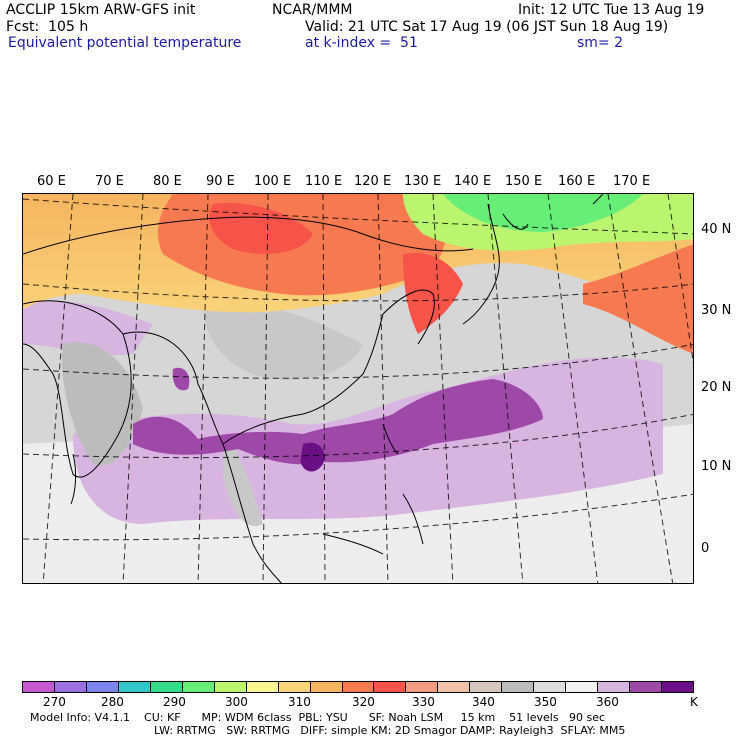 Image resolution: width=740 pixels, height=740 pixels. Describe the element at coordinates (273, 181) in the screenshot. I see `lon-label: 100 E` at that location.